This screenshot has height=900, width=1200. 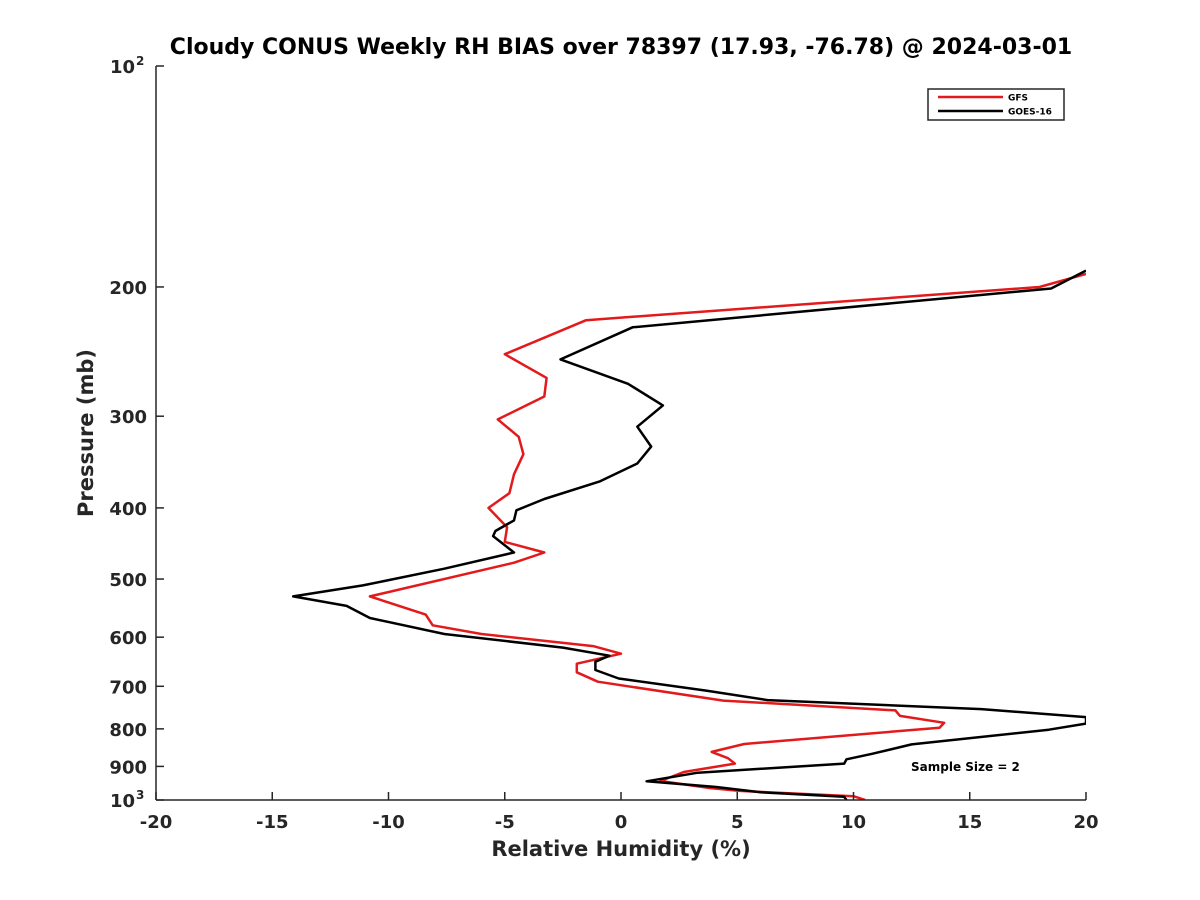 I want to click on x-tick-label: 0, so click(x=621, y=822).